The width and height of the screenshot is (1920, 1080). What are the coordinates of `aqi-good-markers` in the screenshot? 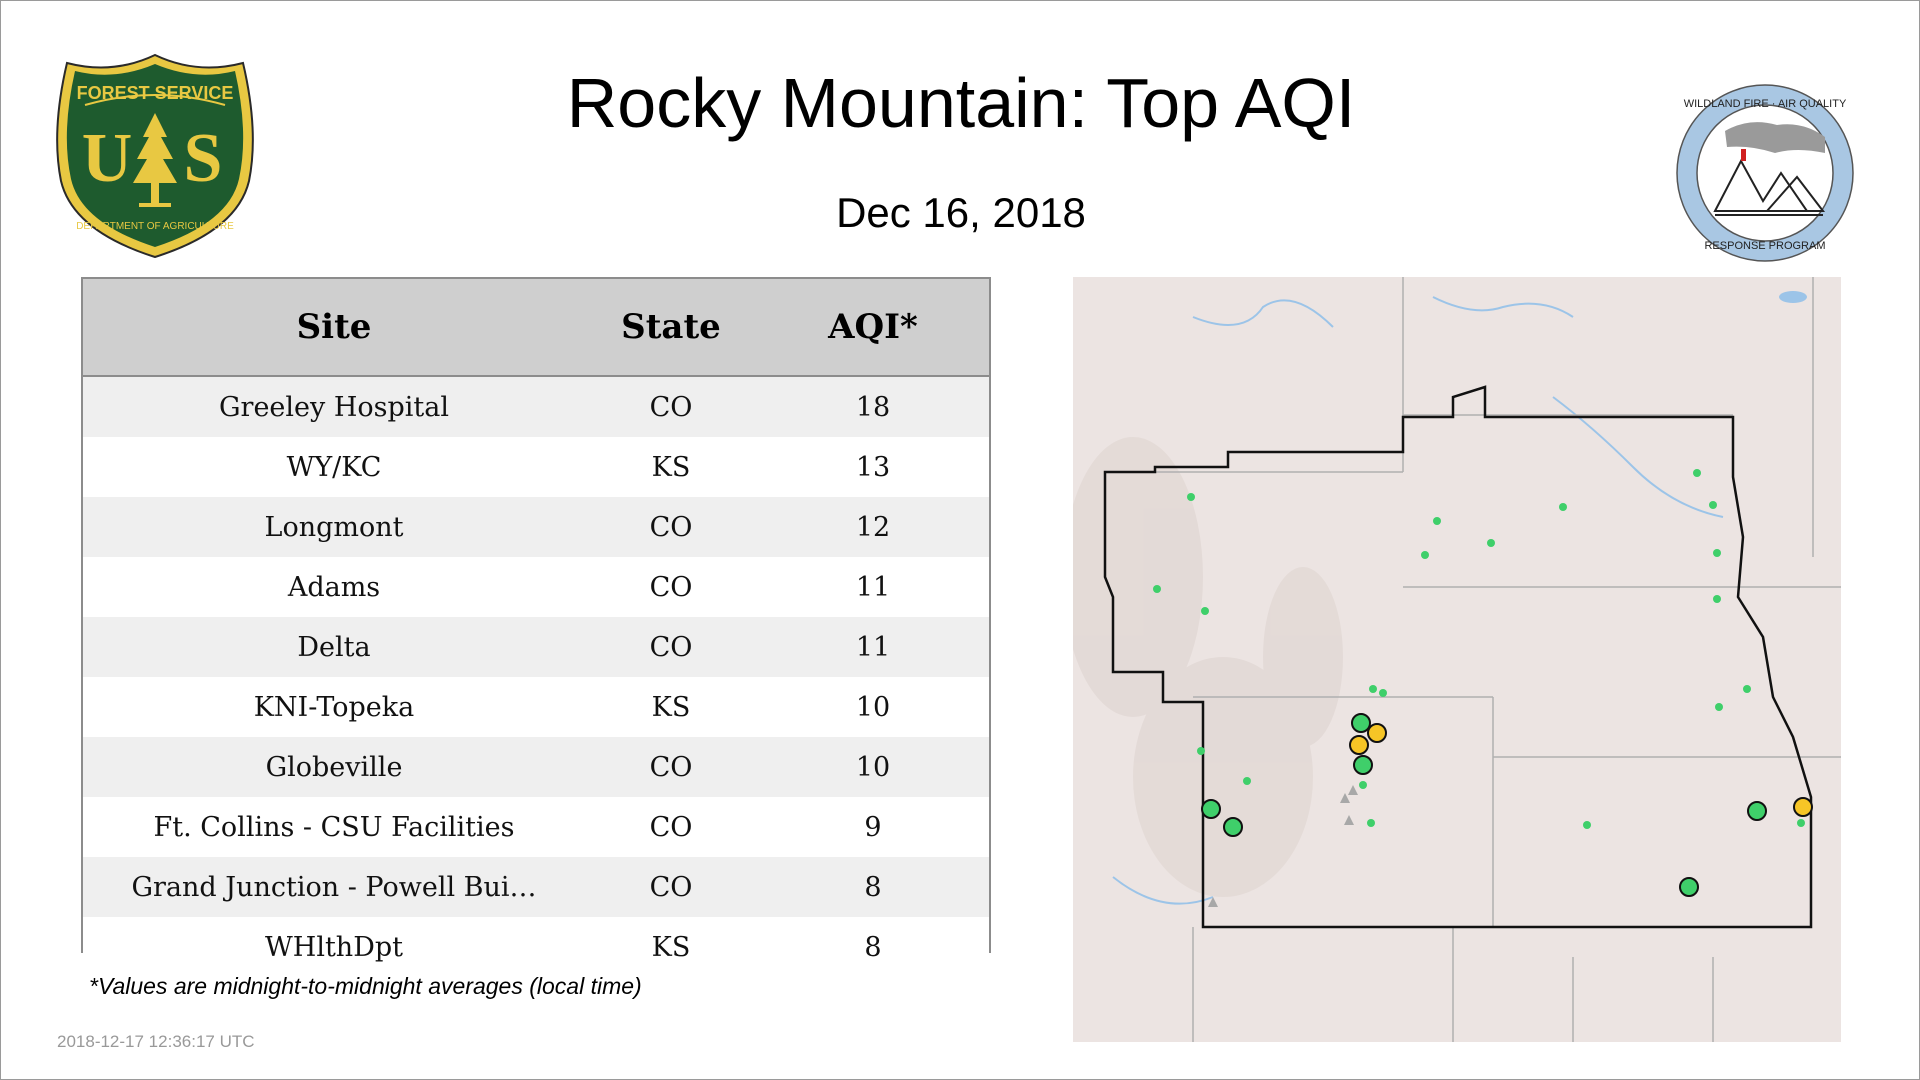 It's located at (1484, 805).